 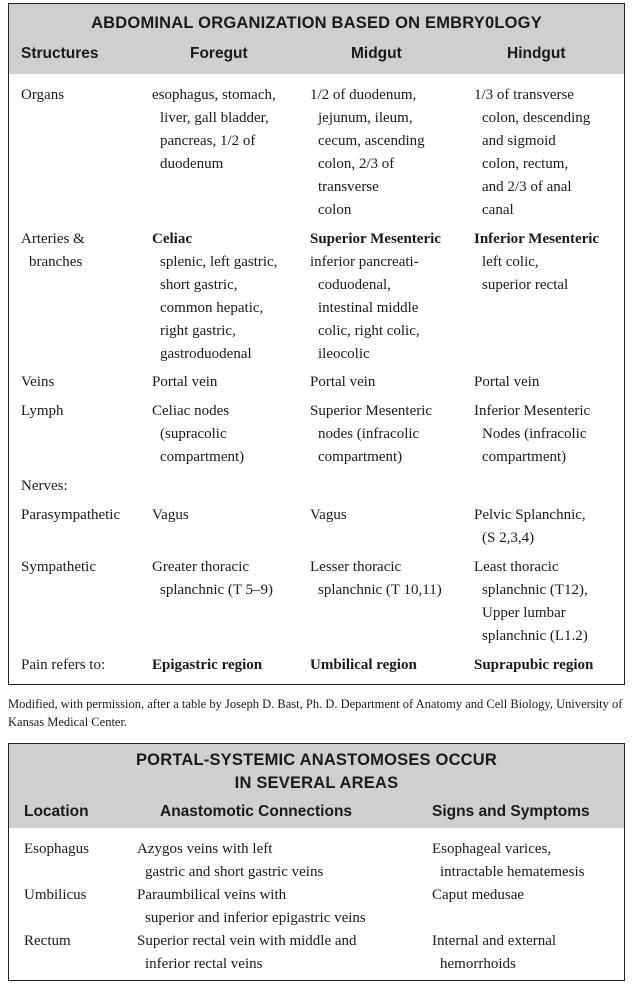 What do you see at coordinates (63, 665) in the screenshot?
I see `row-label-pain: Pain refers to:` at bounding box center [63, 665].